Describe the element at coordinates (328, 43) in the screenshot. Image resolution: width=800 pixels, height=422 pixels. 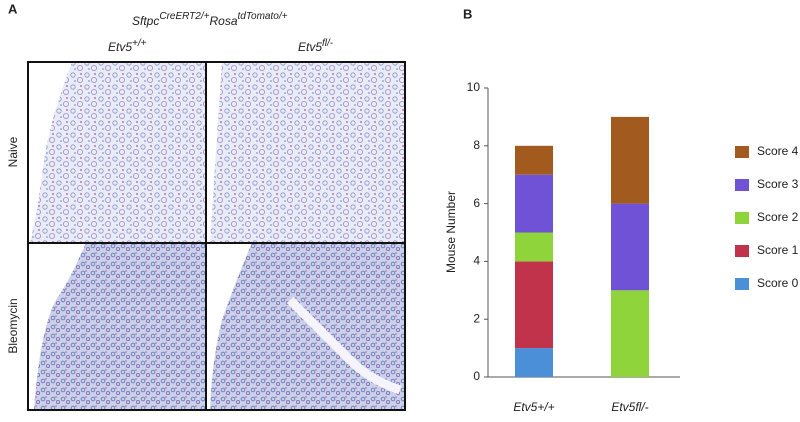
I see `header-sup: fl/-` at that location.